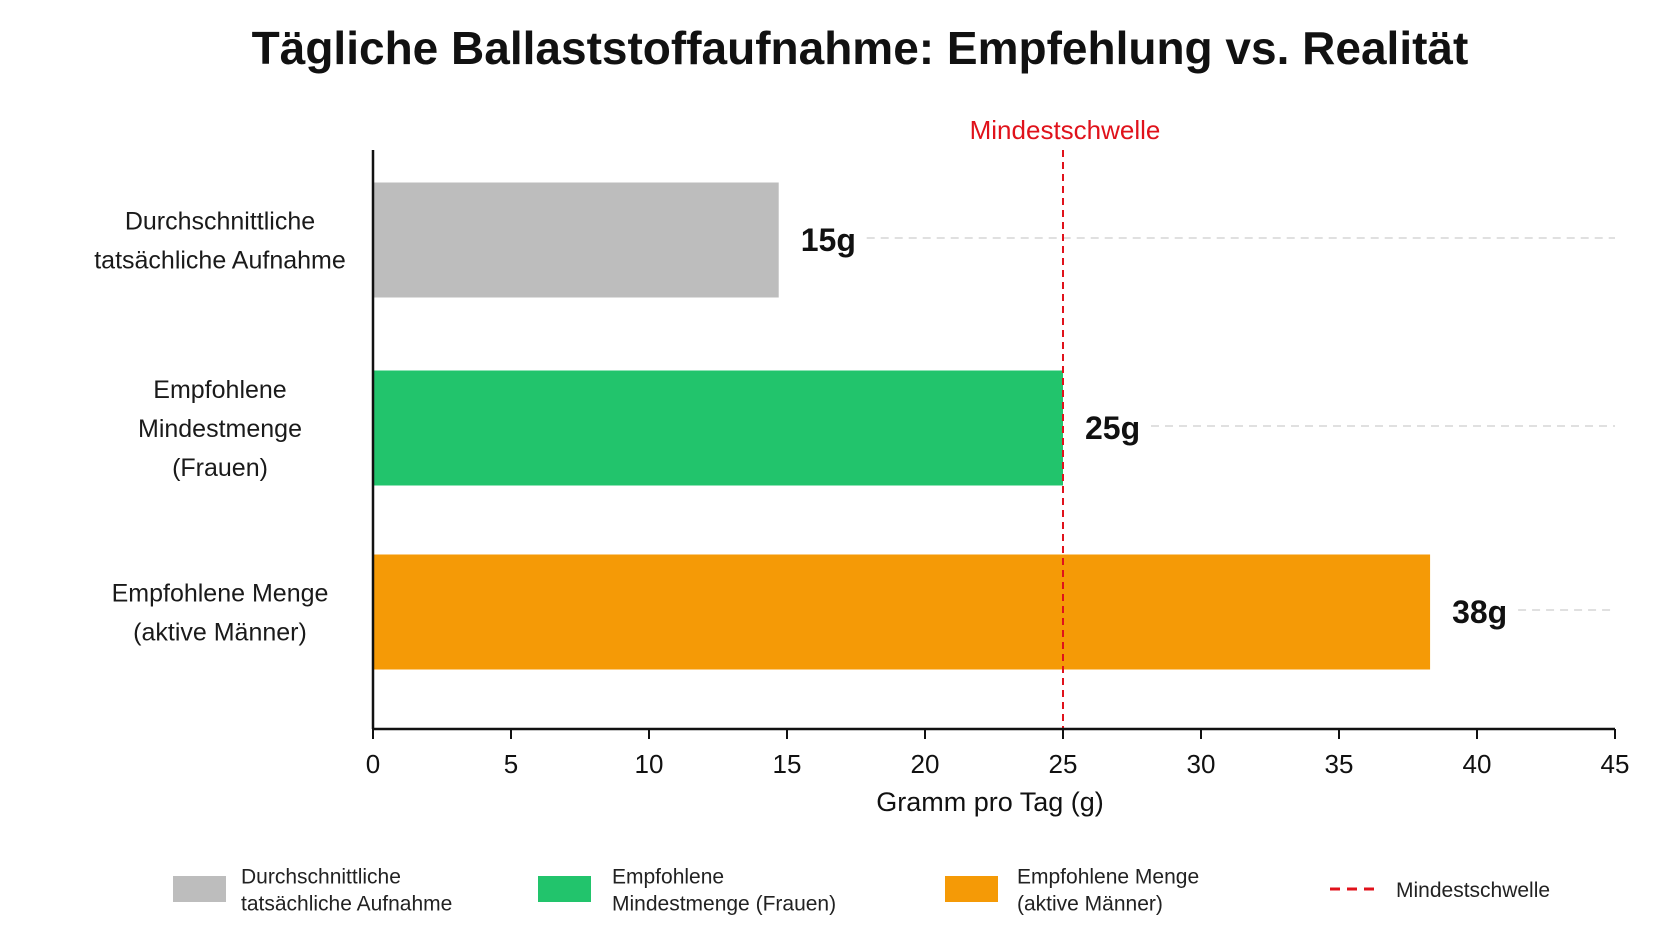 This screenshot has width=1672, height=941. I want to click on x-tick-label: 10, so click(649, 764).